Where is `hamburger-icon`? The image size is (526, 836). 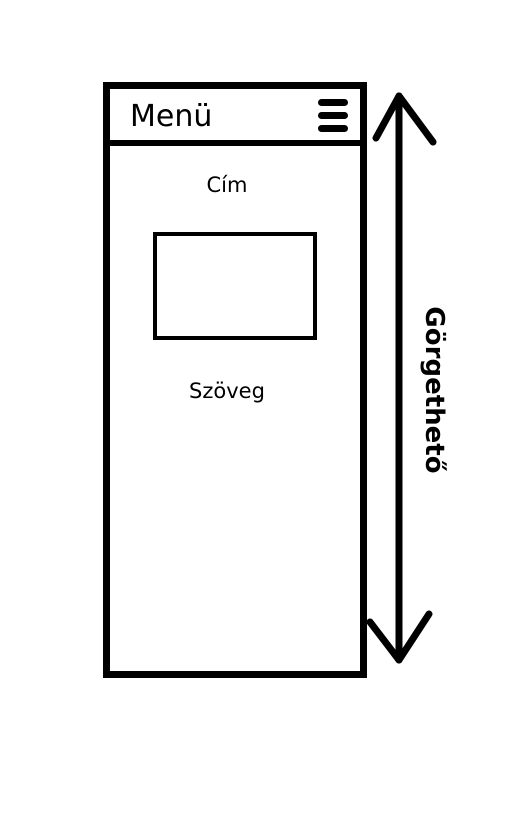 hamburger-icon is located at coordinates (334, 117).